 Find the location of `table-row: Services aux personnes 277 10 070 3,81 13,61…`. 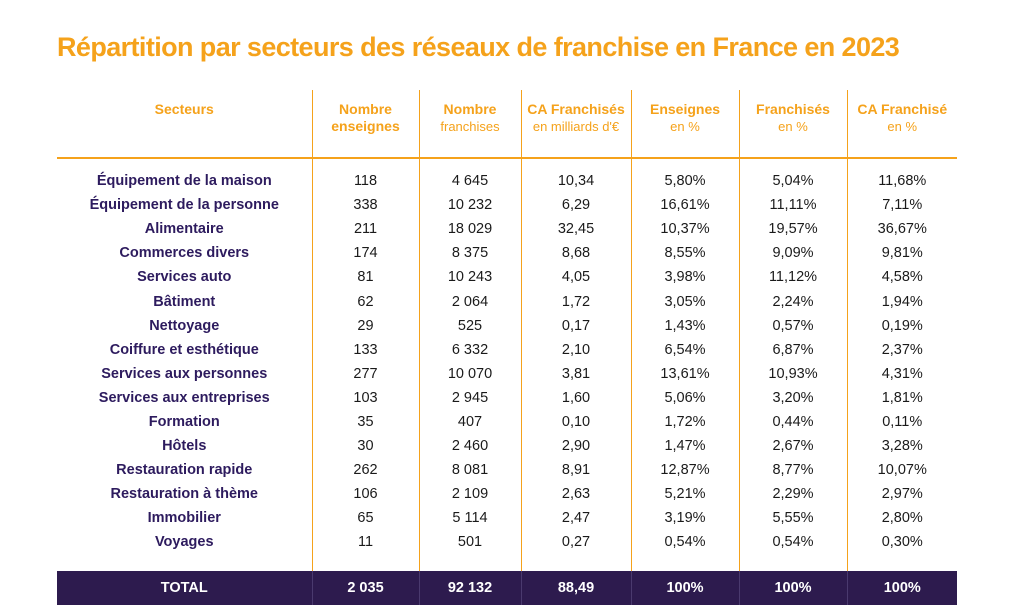

table-row: Services aux personnes 277 10 070 3,81 13,61… is located at coordinates (507, 373).